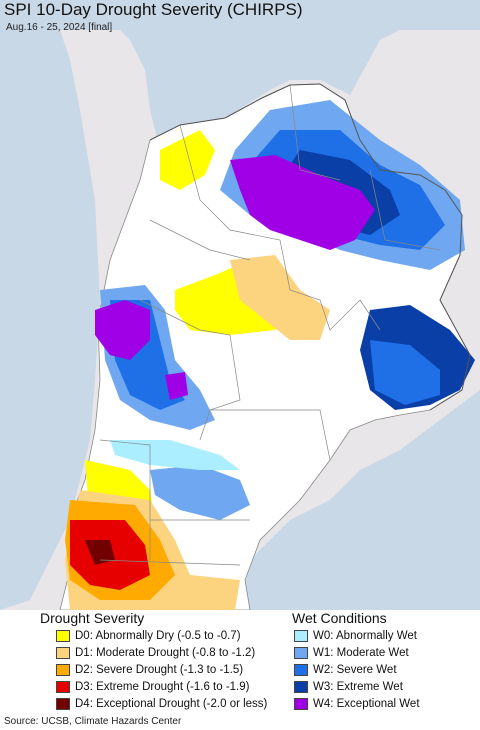  I want to click on legend-item-d4: D4: Exceptional Drought (-2.0 or less), so click(161, 704).